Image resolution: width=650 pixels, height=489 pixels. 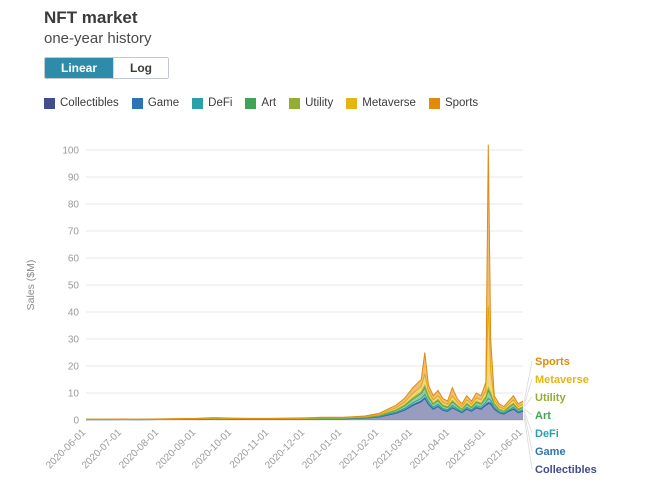 What do you see at coordinates (269, 103) in the screenshot?
I see `legend-label: Art` at bounding box center [269, 103].